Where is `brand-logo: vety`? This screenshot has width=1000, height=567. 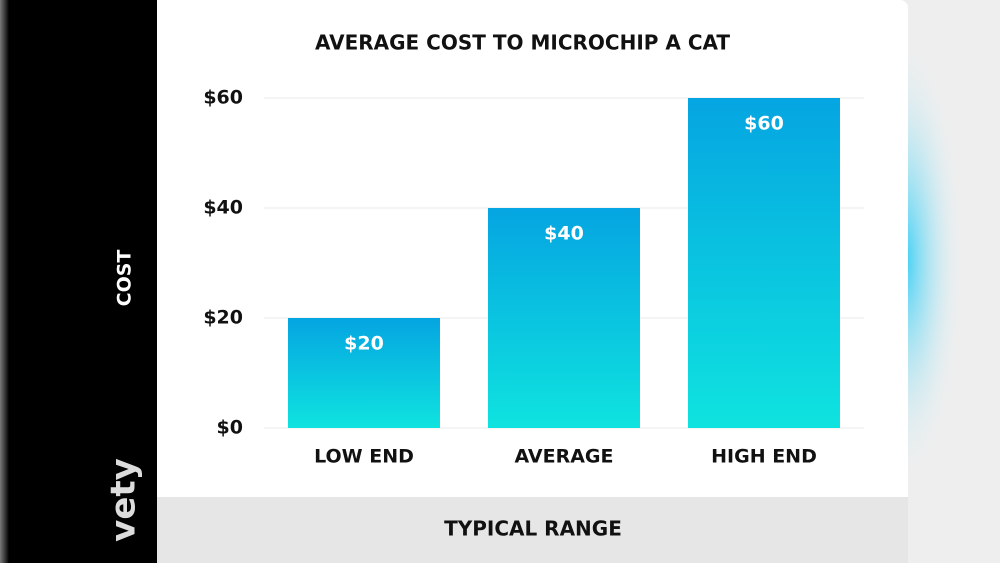 brand-logo: vety is located at coordinates (124, 500).